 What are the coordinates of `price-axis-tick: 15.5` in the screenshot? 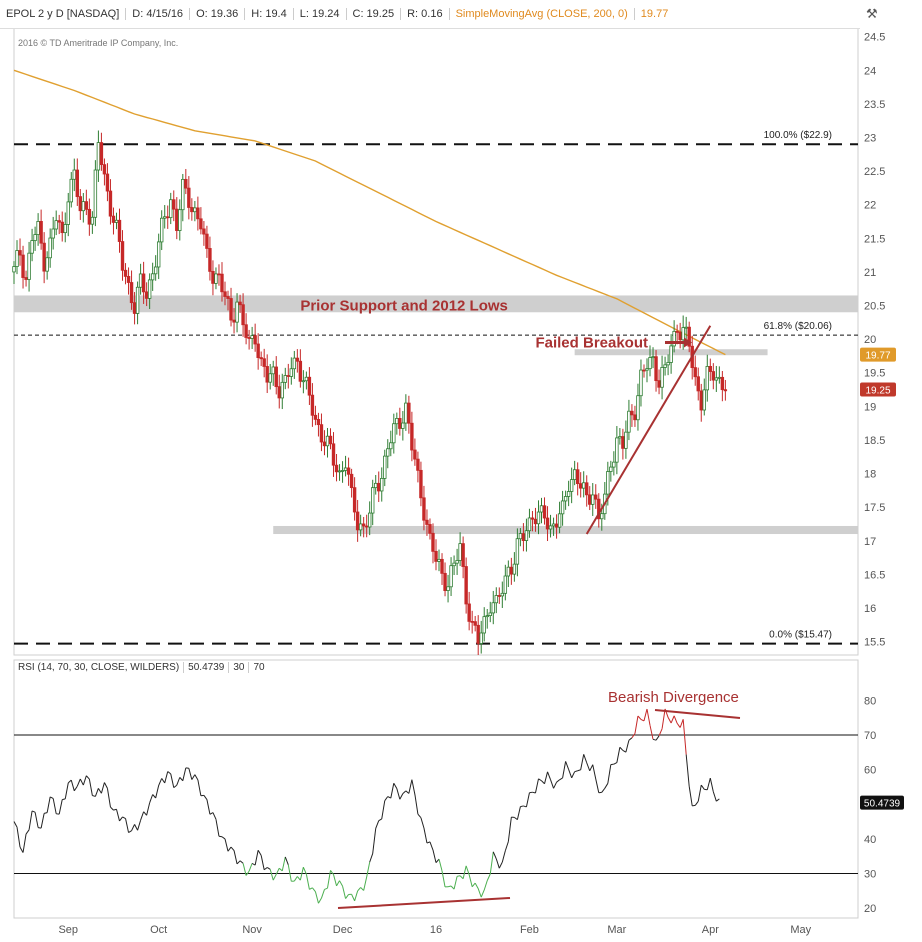 It's located at (874, 643).